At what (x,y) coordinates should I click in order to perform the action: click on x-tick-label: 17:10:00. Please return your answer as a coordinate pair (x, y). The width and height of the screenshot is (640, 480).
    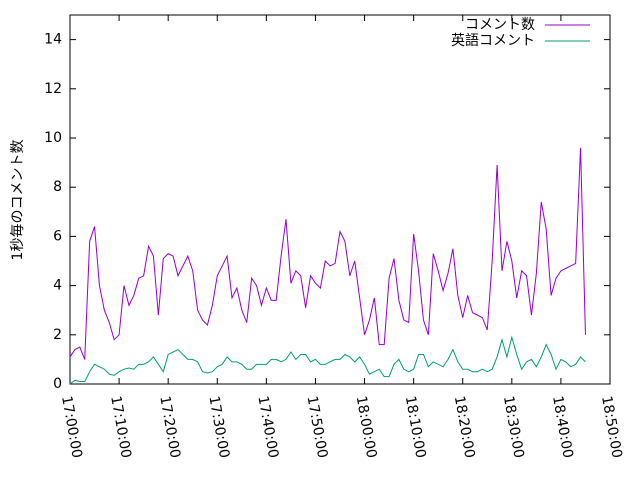
    Looking at the image, I should click on (120, 427).